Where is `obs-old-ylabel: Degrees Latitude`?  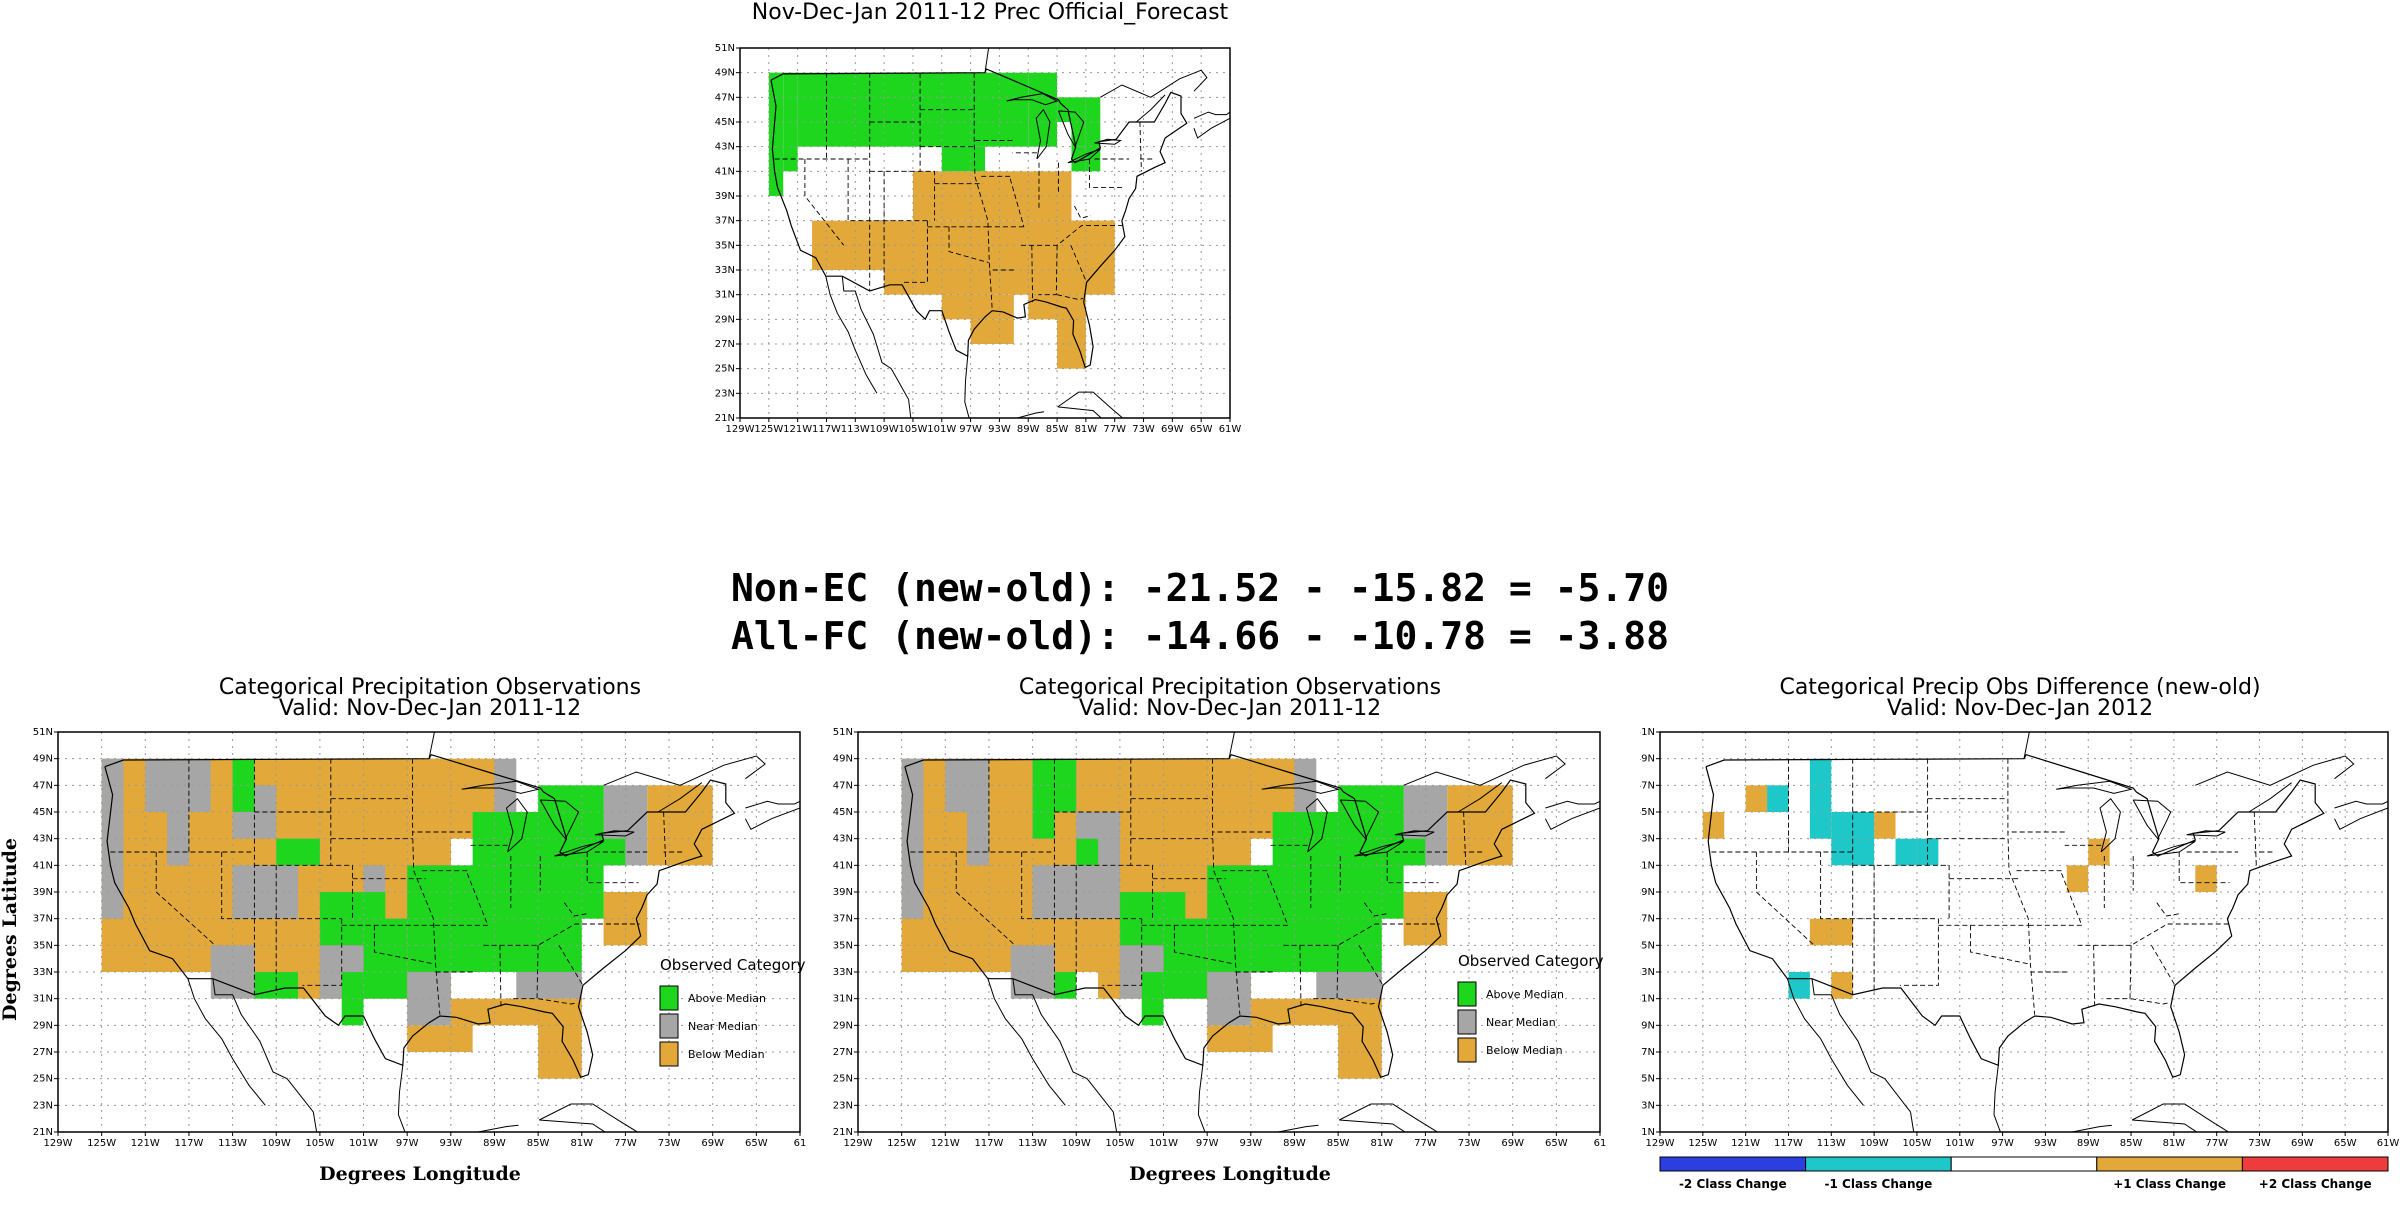
obs-old-ylabel: Degrees Latitude is located at coordinates (10, 929).